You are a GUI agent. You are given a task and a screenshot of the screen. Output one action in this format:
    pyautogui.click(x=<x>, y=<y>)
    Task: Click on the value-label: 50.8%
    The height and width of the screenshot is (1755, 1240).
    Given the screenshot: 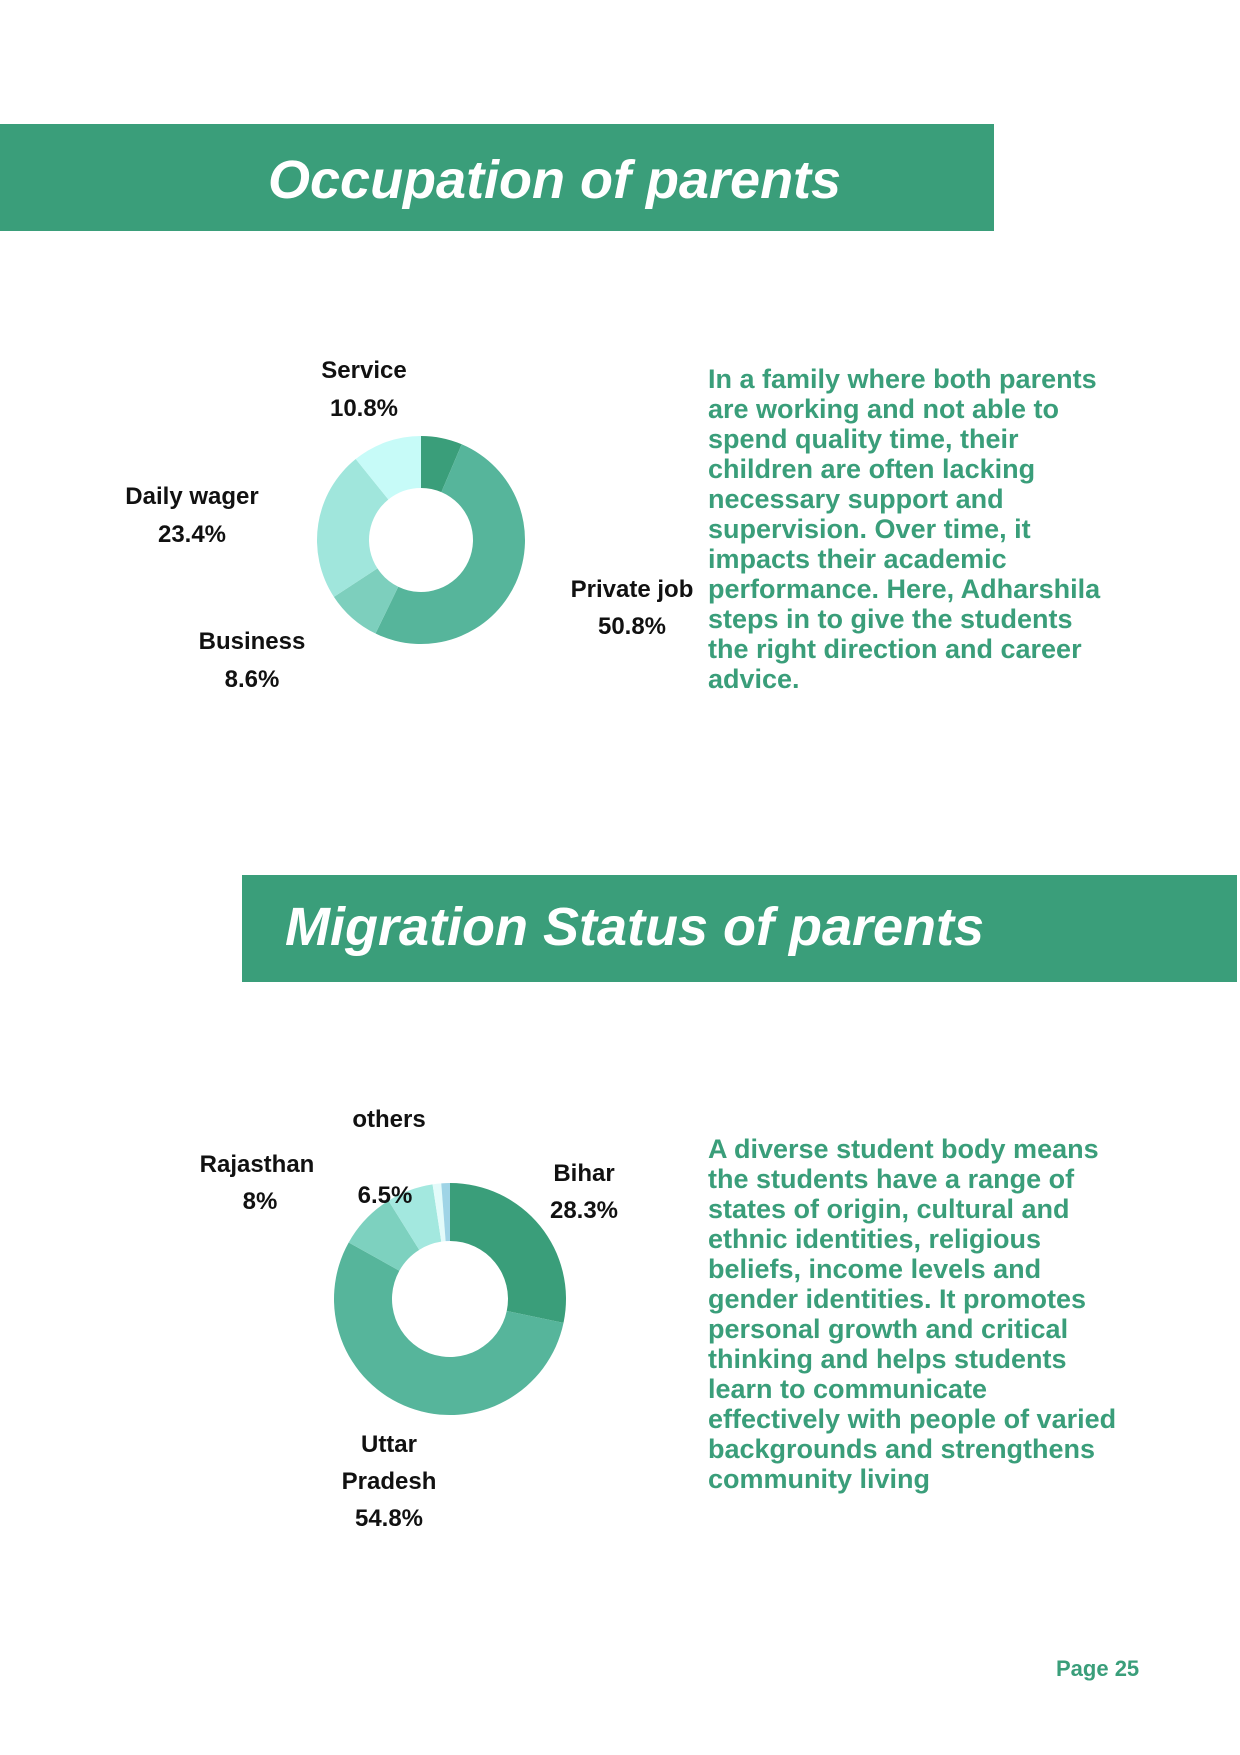 What is the action you would take?
    pyautogui.click(x=632, y=626)
    